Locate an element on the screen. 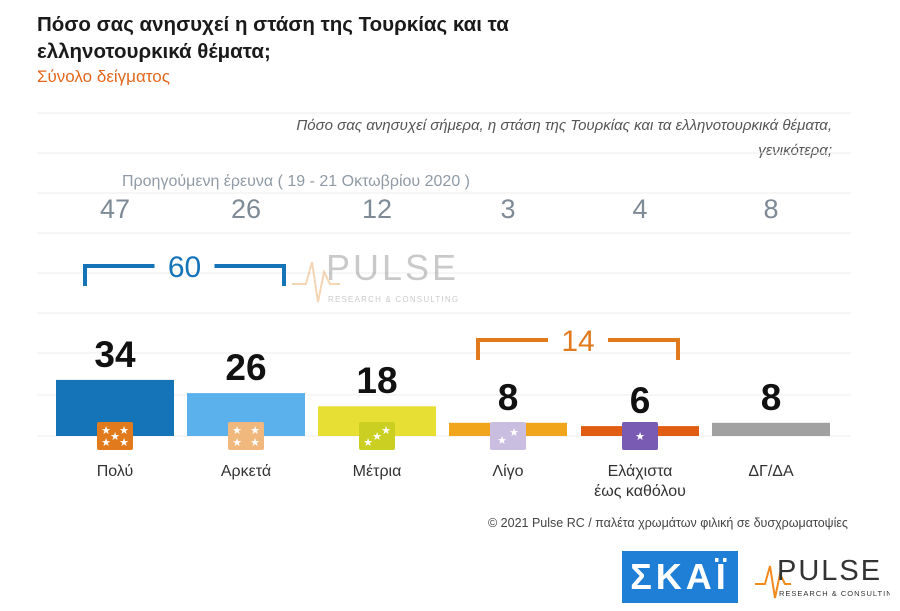 The image size is (900, 611). pulse-logo-tagline: RESEARCH & CONSULTING is located at coordinates (834, 593).